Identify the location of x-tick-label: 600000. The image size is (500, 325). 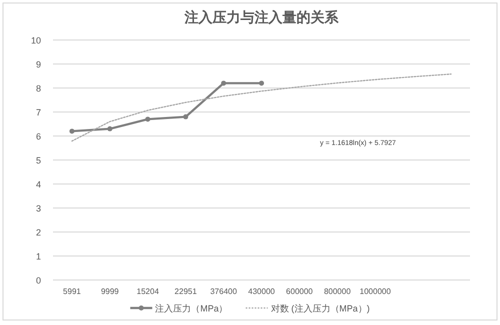
(300, 291).